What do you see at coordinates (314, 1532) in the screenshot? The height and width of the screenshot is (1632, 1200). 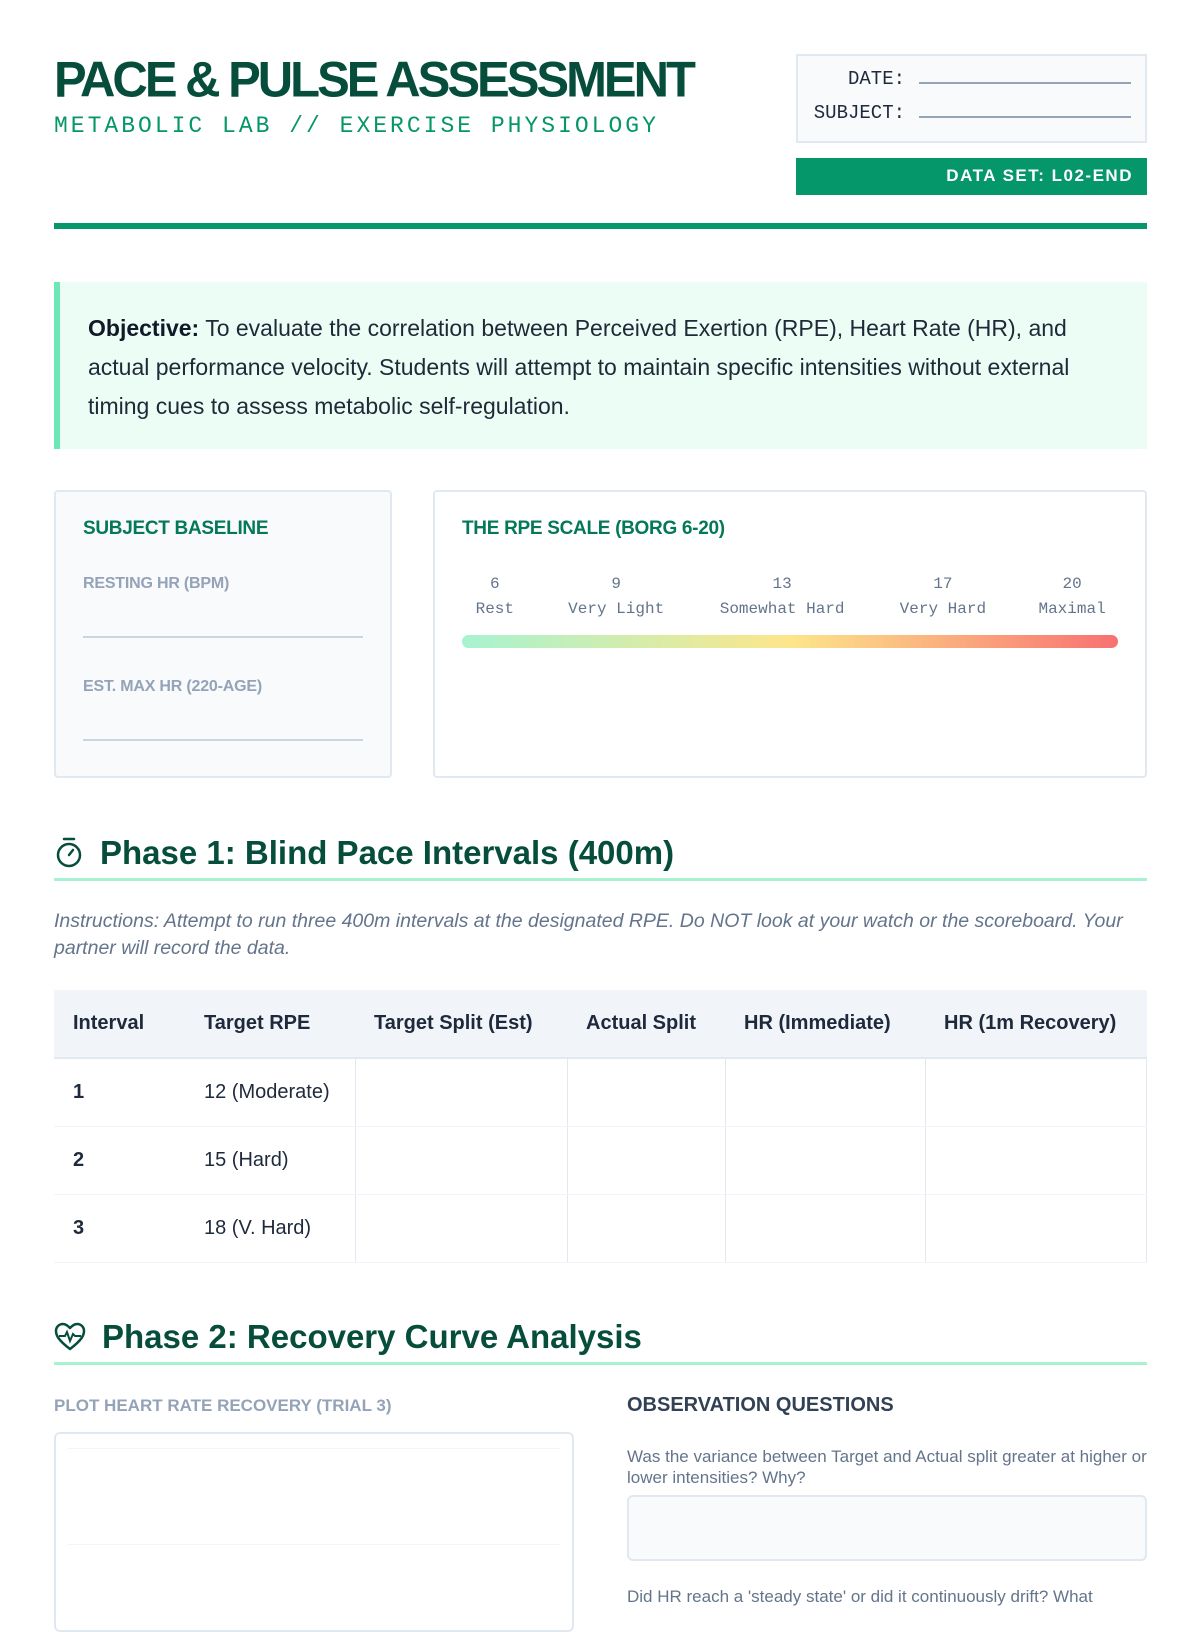 I see `recovery-plot-area` at bounding box center [314, 1532].